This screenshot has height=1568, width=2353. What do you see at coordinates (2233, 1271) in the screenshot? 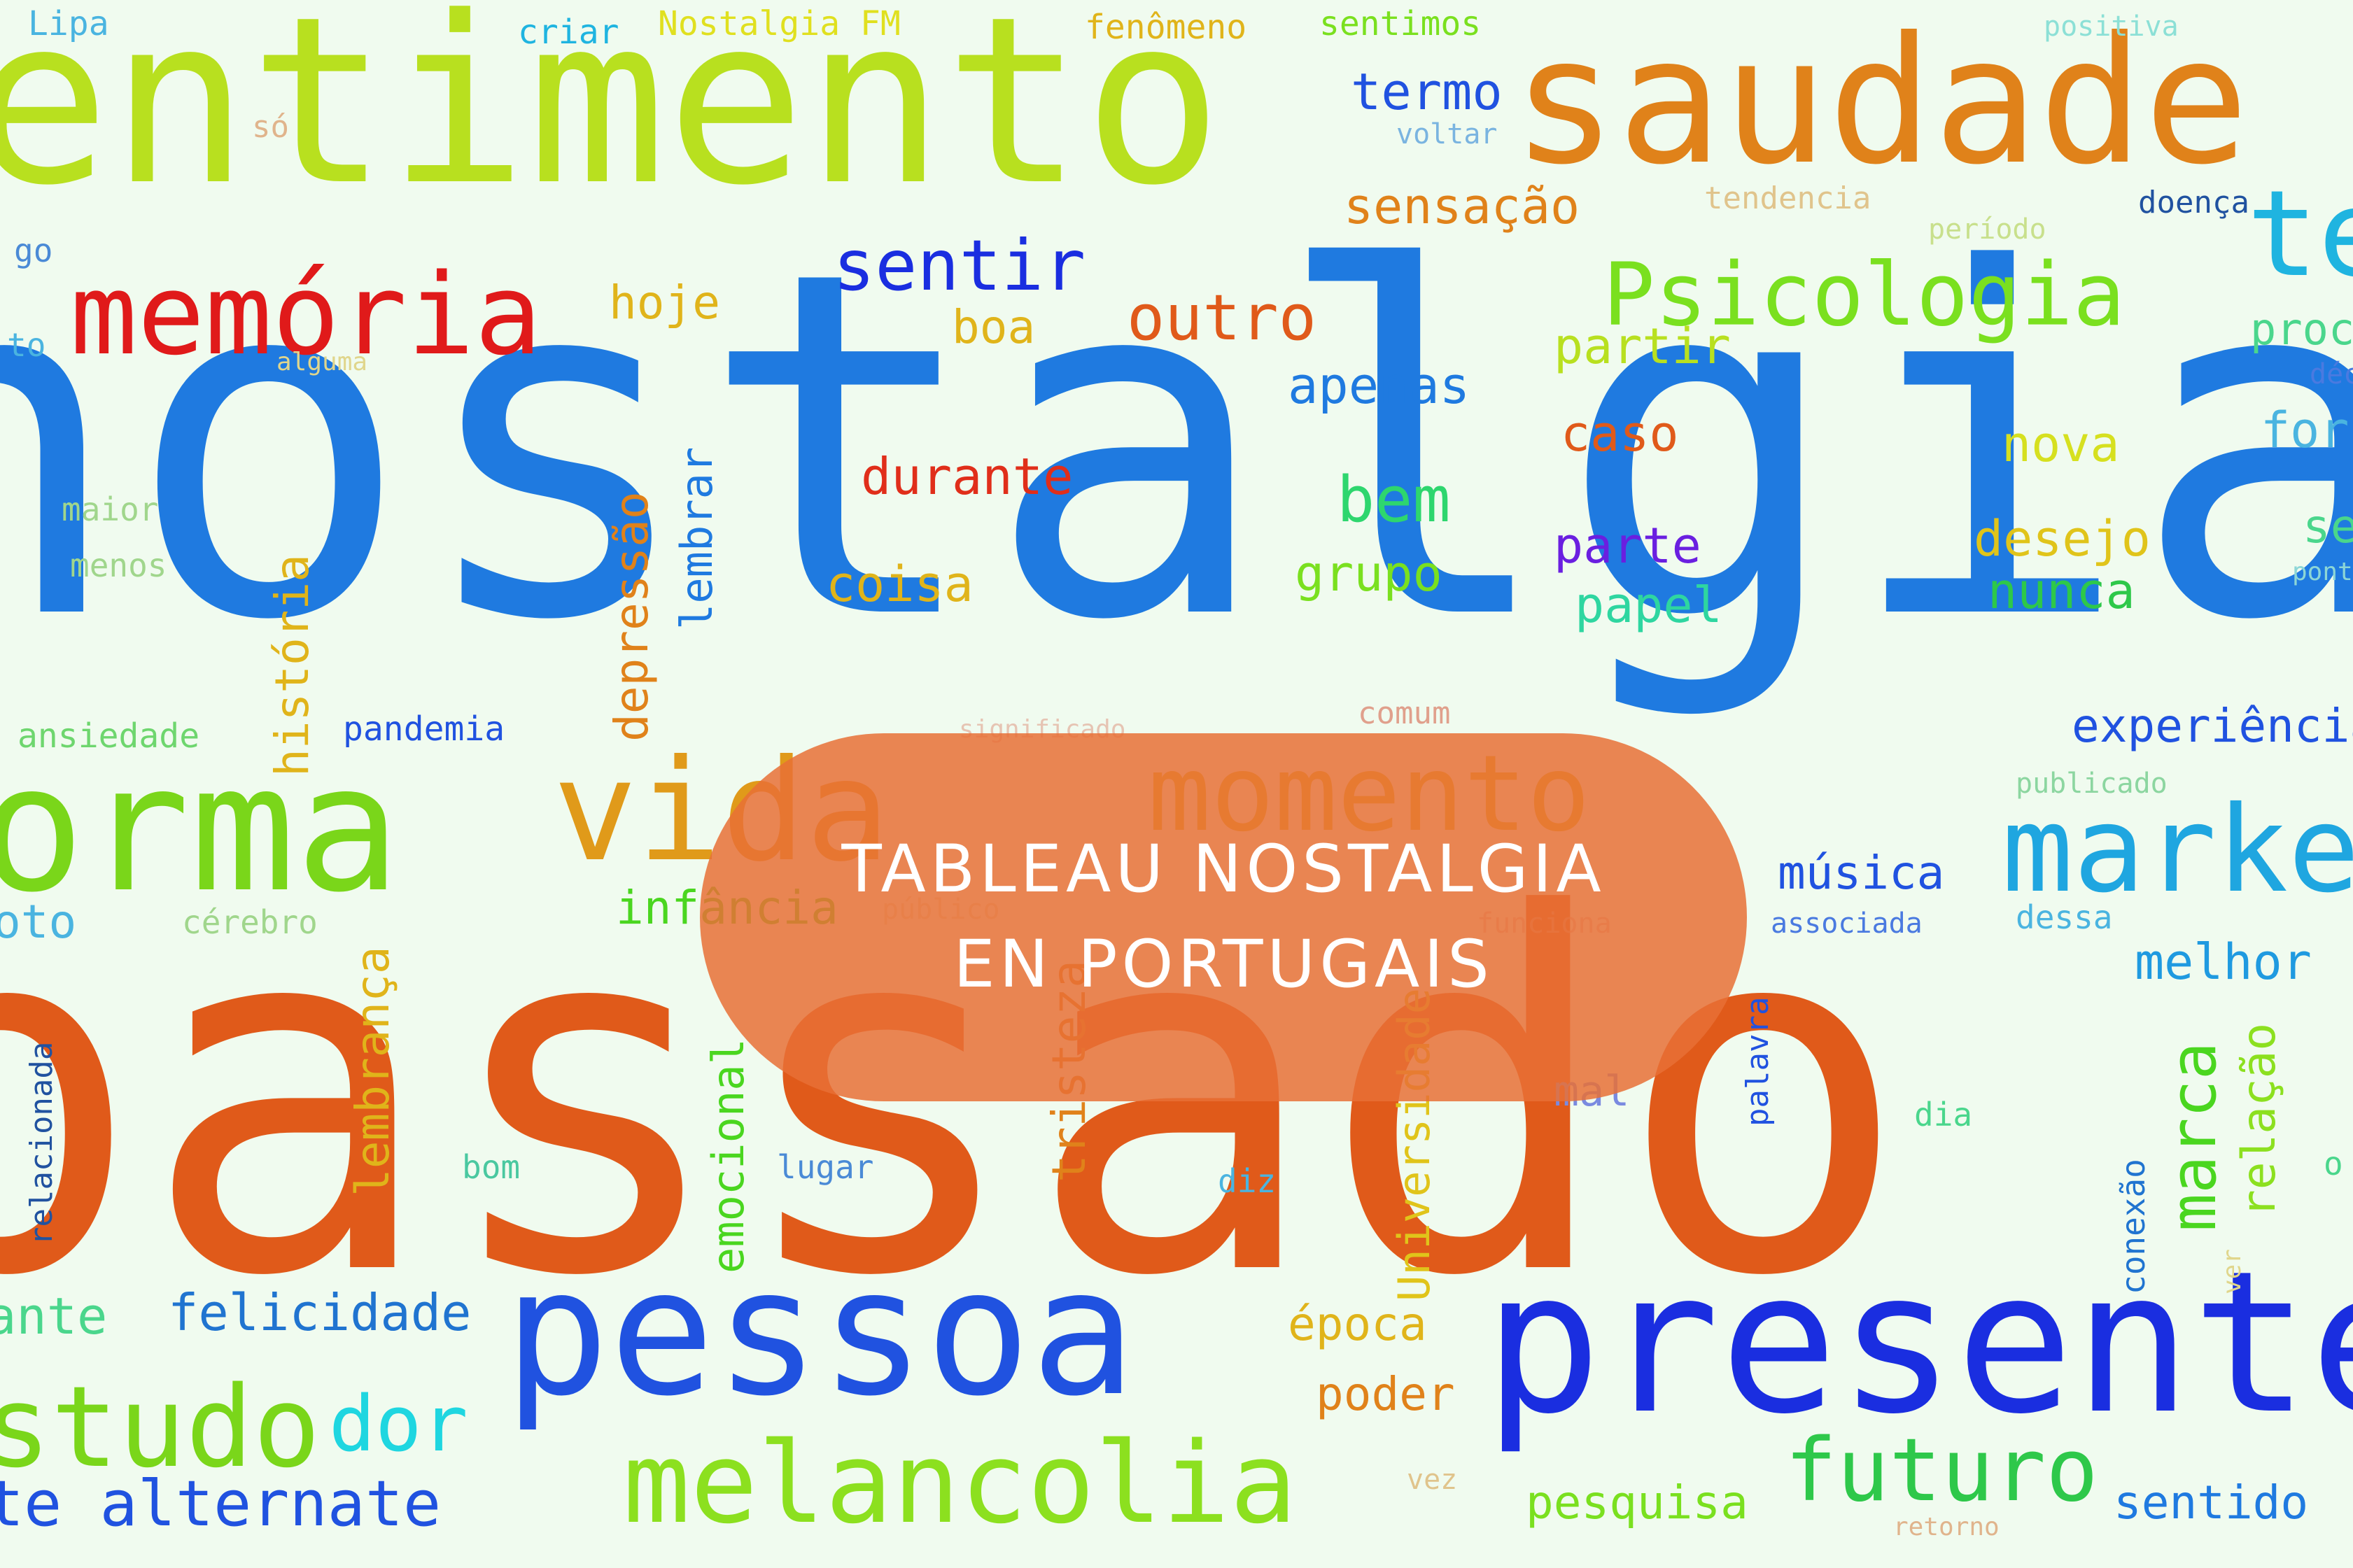
I see `cloud-word: ver` at bounding box center [2233, 1271].